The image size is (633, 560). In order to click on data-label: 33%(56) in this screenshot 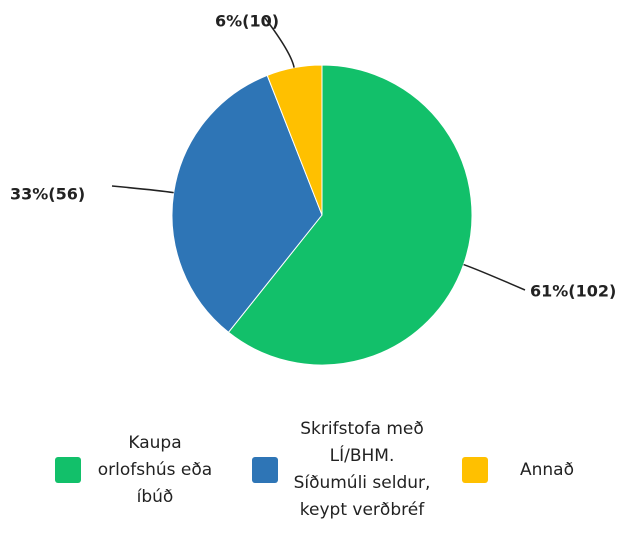, I will do `click(47, 194)`.